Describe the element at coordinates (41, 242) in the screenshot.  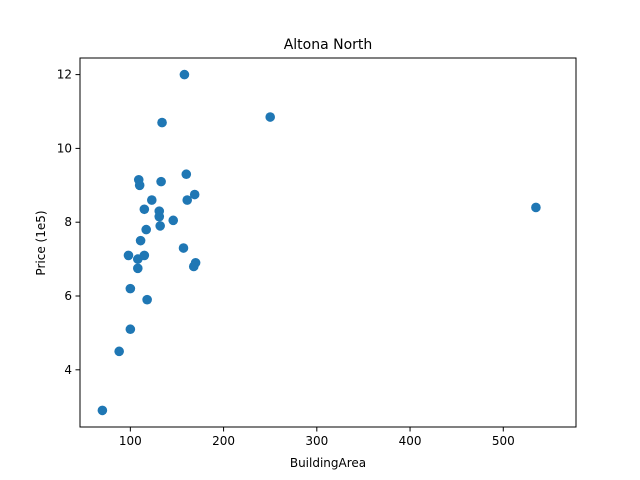
I see `y-axis-label: Price (1e5)` at that location.